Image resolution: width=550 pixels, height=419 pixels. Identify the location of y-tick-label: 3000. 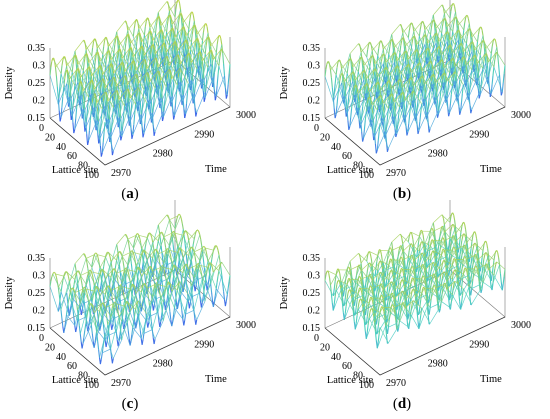
(521, 115).